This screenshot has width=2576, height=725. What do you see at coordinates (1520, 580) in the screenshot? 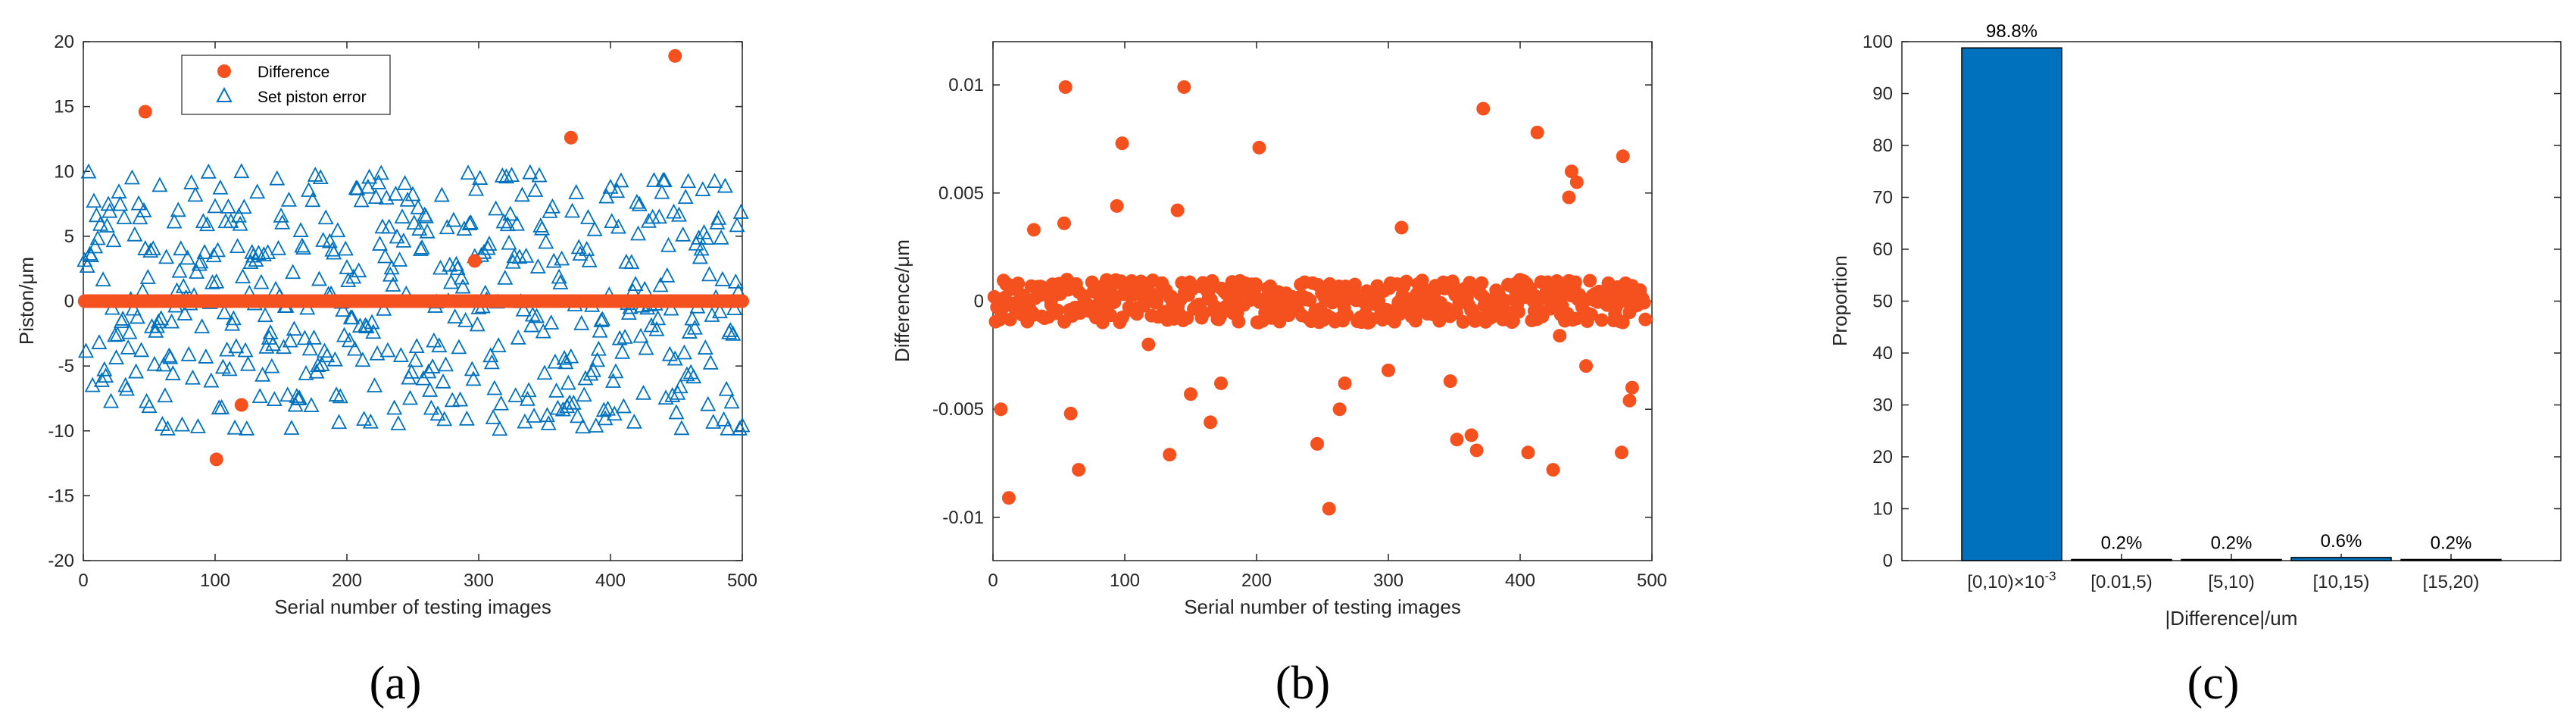
I see `x-tick-label: 400` at bounding box center [1520, 580].